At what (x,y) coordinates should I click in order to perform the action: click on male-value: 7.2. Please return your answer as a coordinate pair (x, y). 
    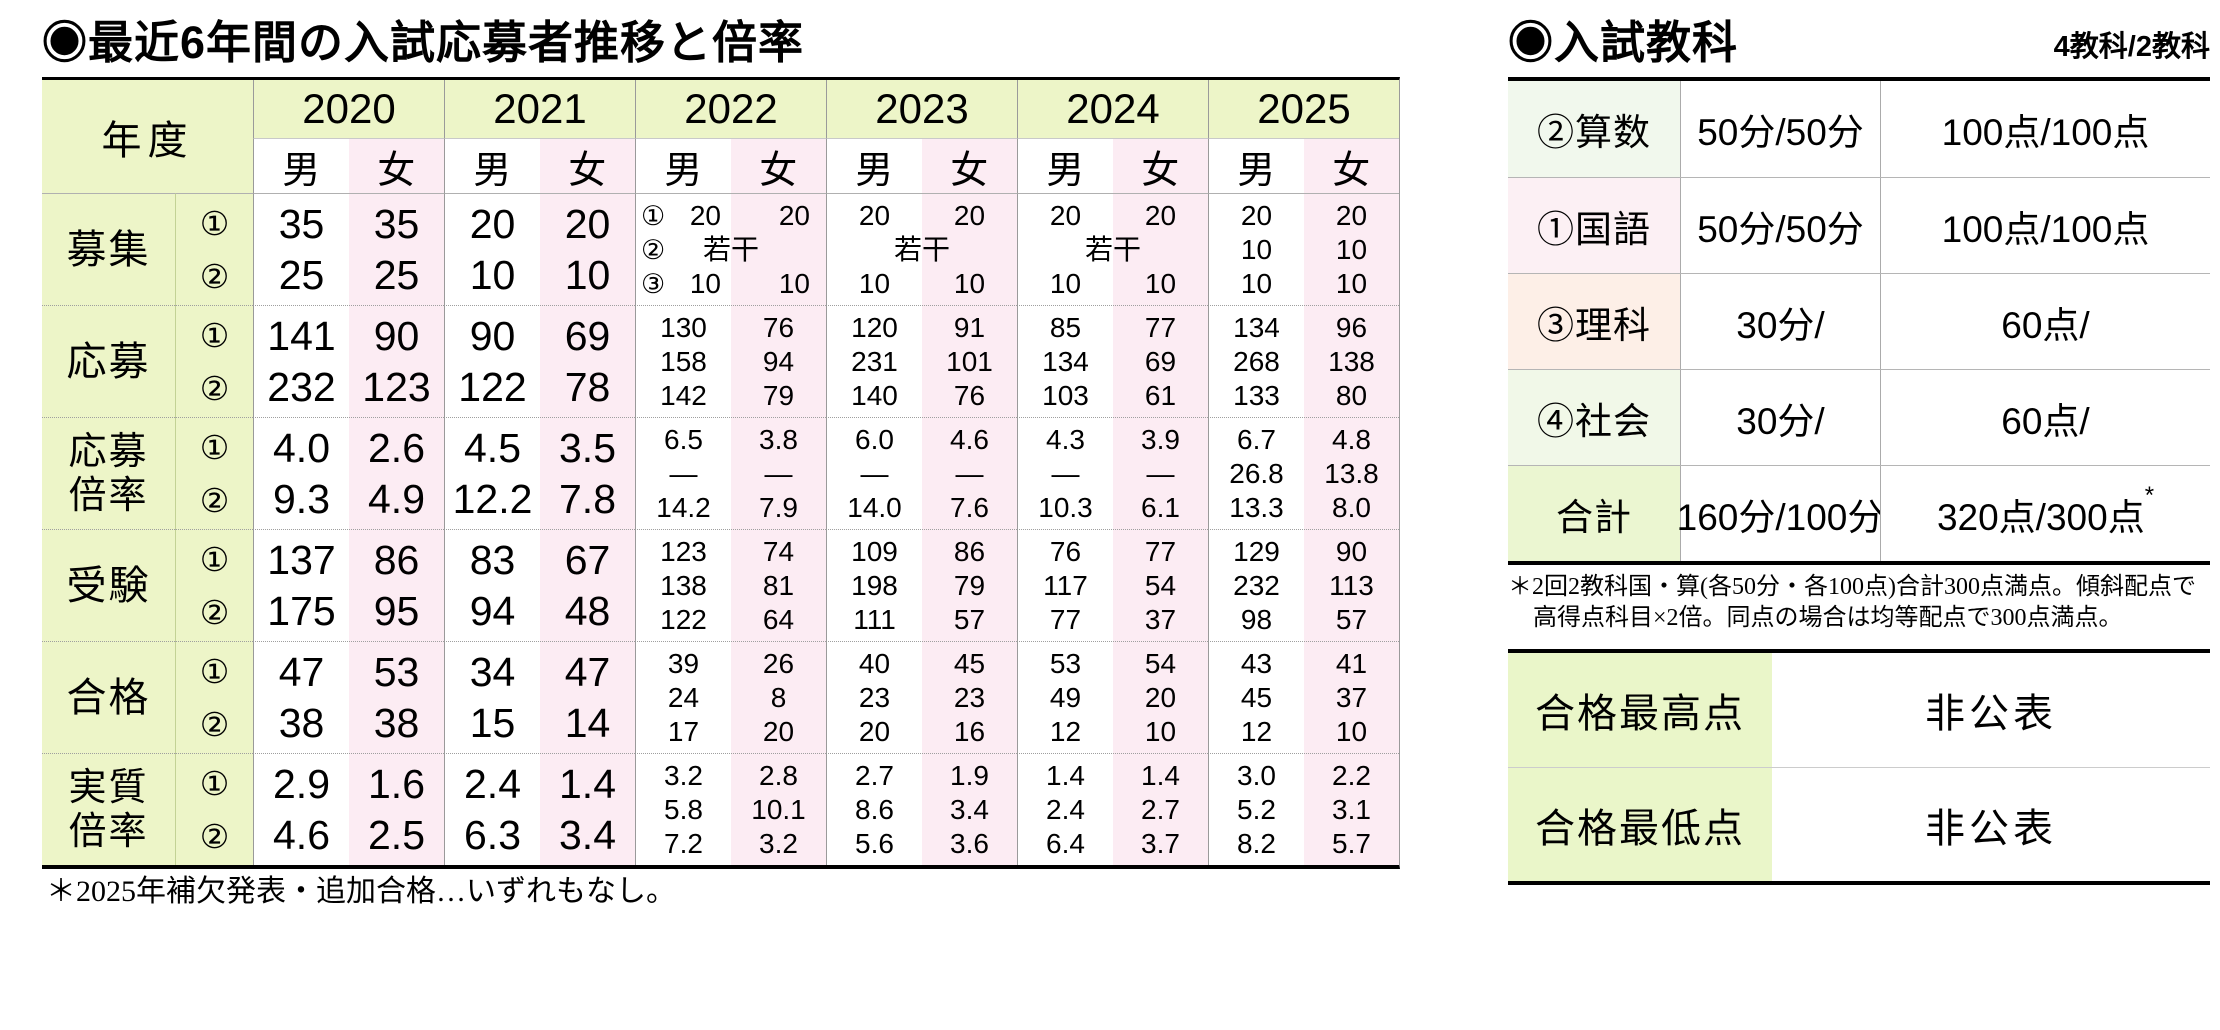
    Looking at the image, I should click on (683, 843).